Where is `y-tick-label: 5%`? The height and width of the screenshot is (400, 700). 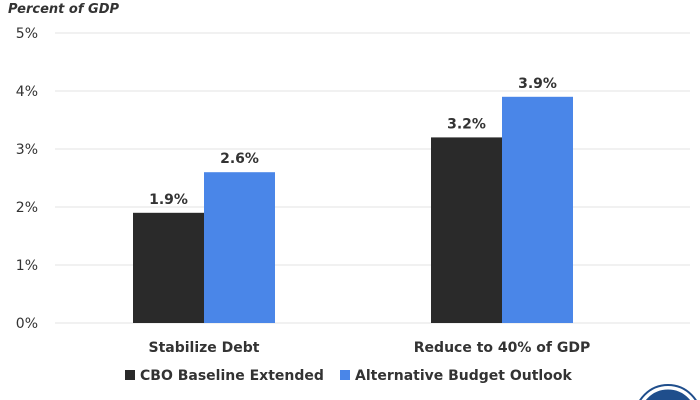
y-tick-label: 5% is located at coordinates (27, 34).